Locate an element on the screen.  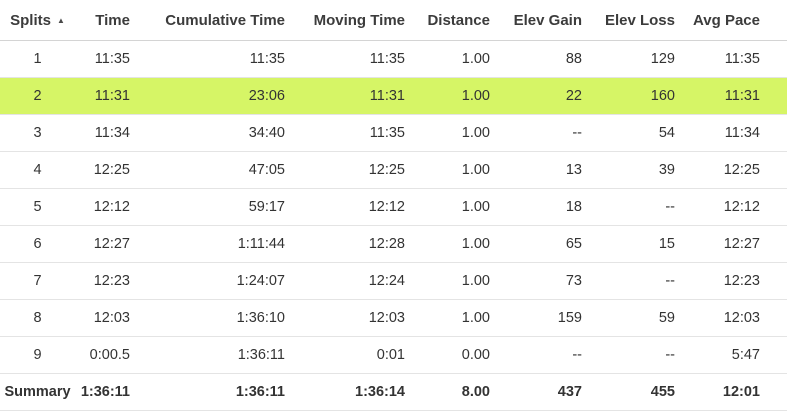
cell-cumulative-time: 1:24:07 is located at coordinates (207, 281).